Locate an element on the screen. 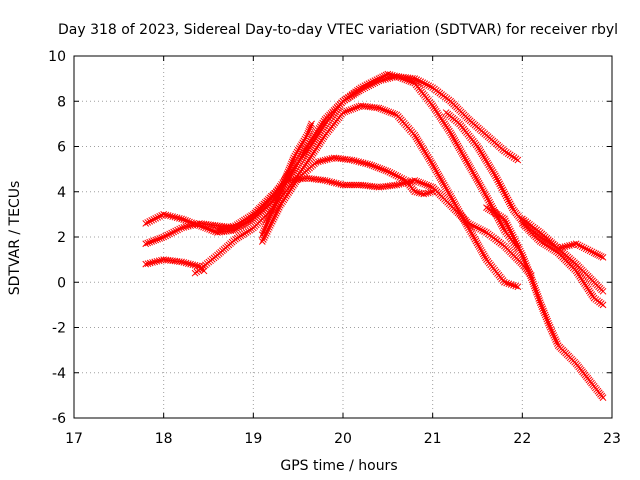 The height and width of the screenshot is (480, 640). x-tick-label: 20 is located at coordinates (343, 439).